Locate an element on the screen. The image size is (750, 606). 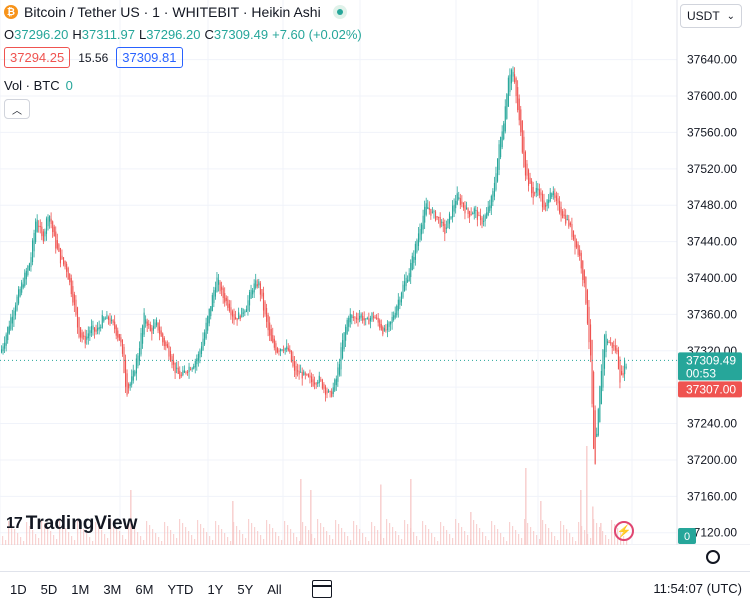
y-tick-label: 37240.00 is located at coordinates (712, 424).